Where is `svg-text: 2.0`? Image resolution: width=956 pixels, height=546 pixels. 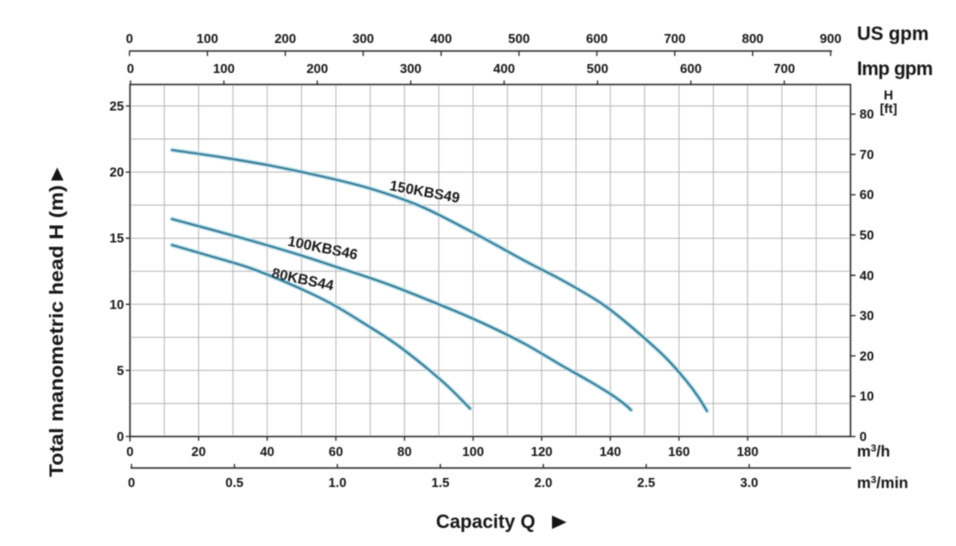
svg-text: 2.0 is located at coordinates (543, 482).